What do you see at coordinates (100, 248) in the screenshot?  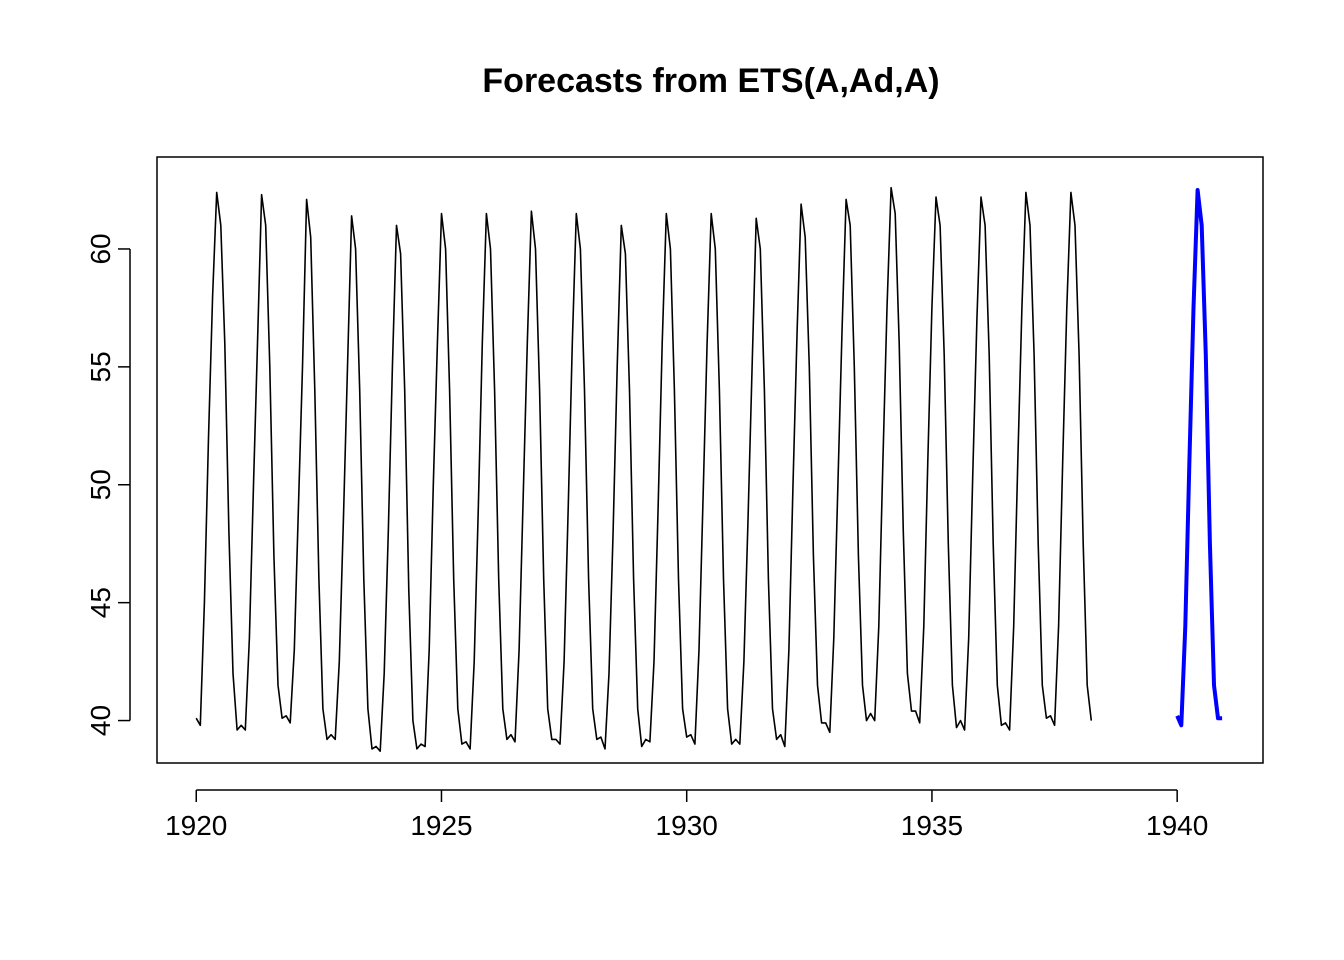 I see `y-tick-label: 60` at bounding box center [100, 248].